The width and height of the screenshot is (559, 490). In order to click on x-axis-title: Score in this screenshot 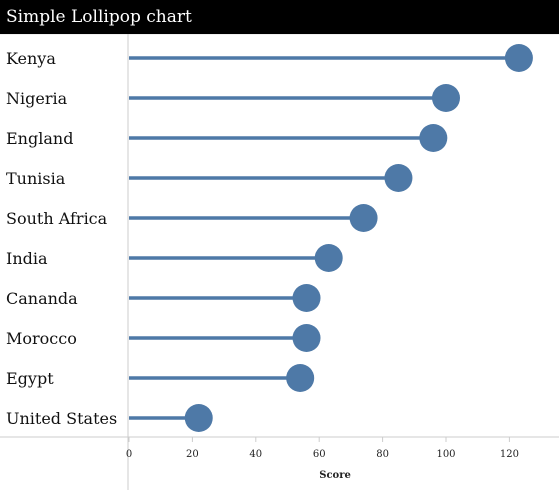, I will do `click(335, 475)`.